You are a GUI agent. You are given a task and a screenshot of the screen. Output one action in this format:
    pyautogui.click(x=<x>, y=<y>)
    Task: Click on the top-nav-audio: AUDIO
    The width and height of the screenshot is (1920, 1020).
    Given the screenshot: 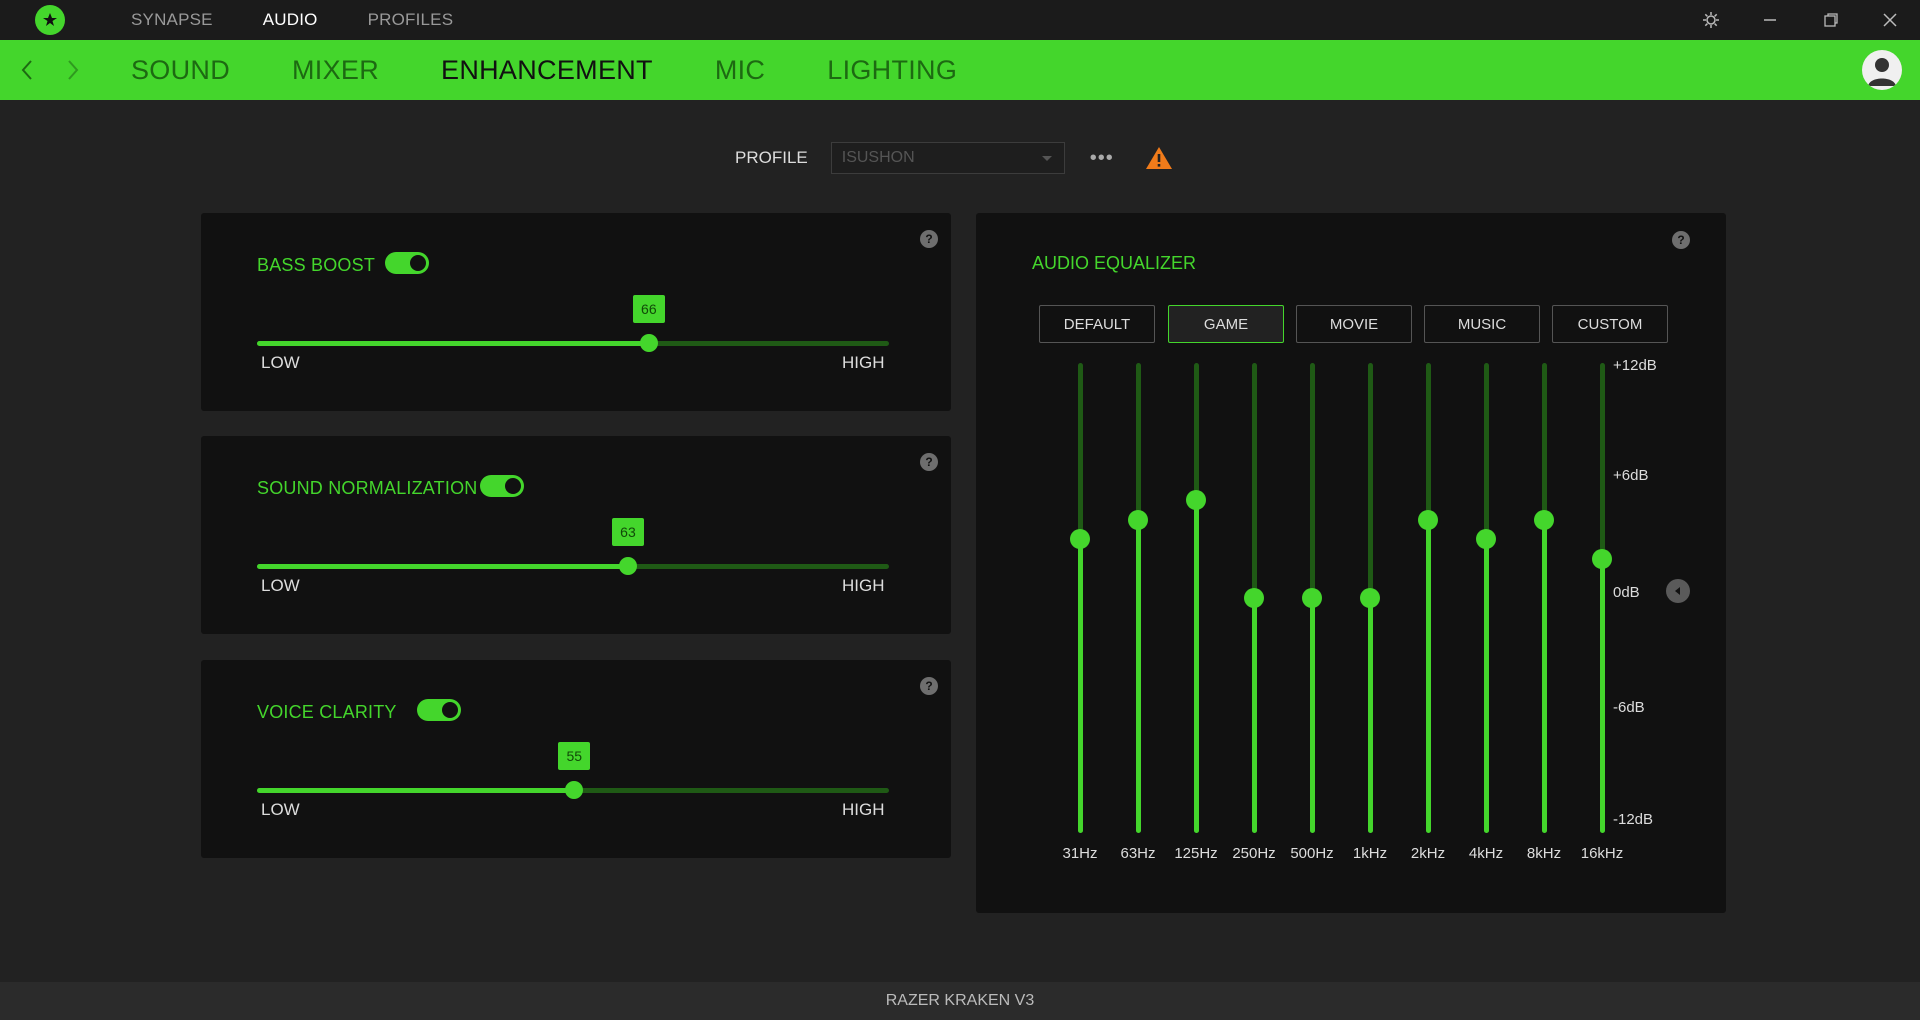 What is the action you would take?
    pyautogui.click(x=290, y=19)
    